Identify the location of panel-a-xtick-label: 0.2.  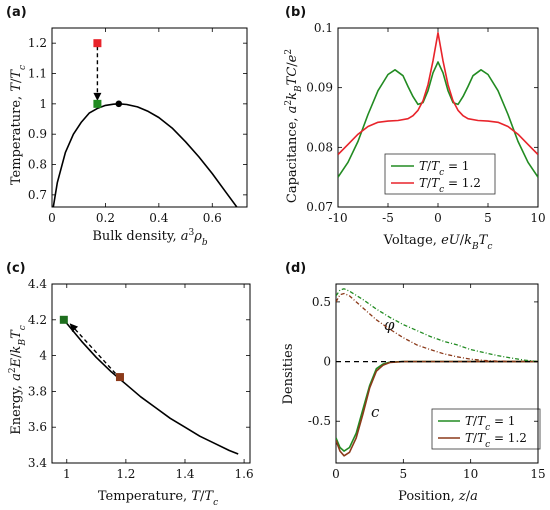
(105, 218).